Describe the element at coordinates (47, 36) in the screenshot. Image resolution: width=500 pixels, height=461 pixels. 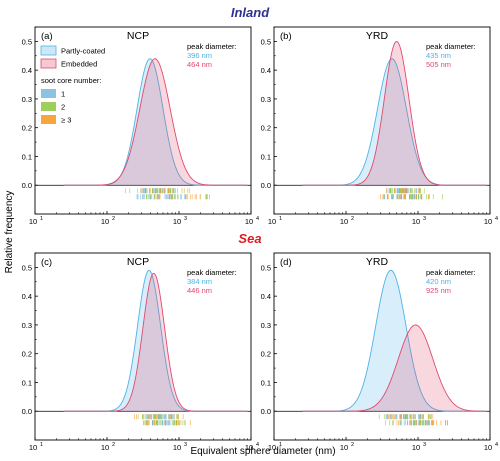
I see `panel-label: (a)` at that location.